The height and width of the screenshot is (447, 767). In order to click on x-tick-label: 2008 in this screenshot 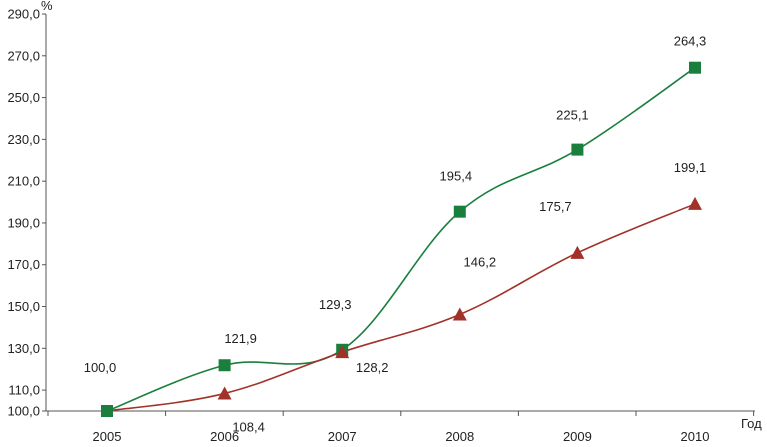, I will do `click(459, 435)`.